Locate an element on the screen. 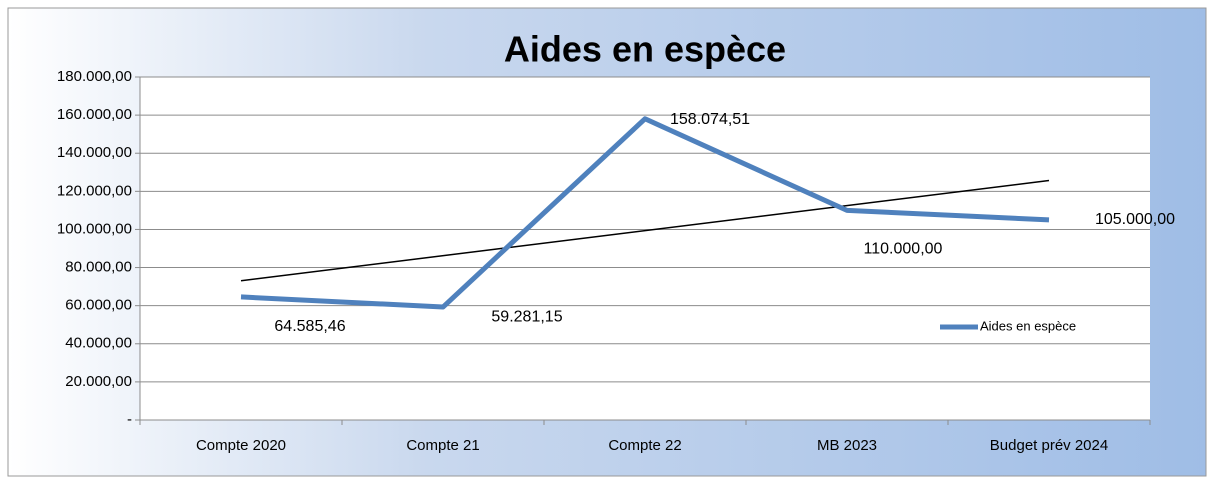 This screenshot has width=1207, height=477. y-tick-label: 20.000,00 is located at coordinates (98, 381).